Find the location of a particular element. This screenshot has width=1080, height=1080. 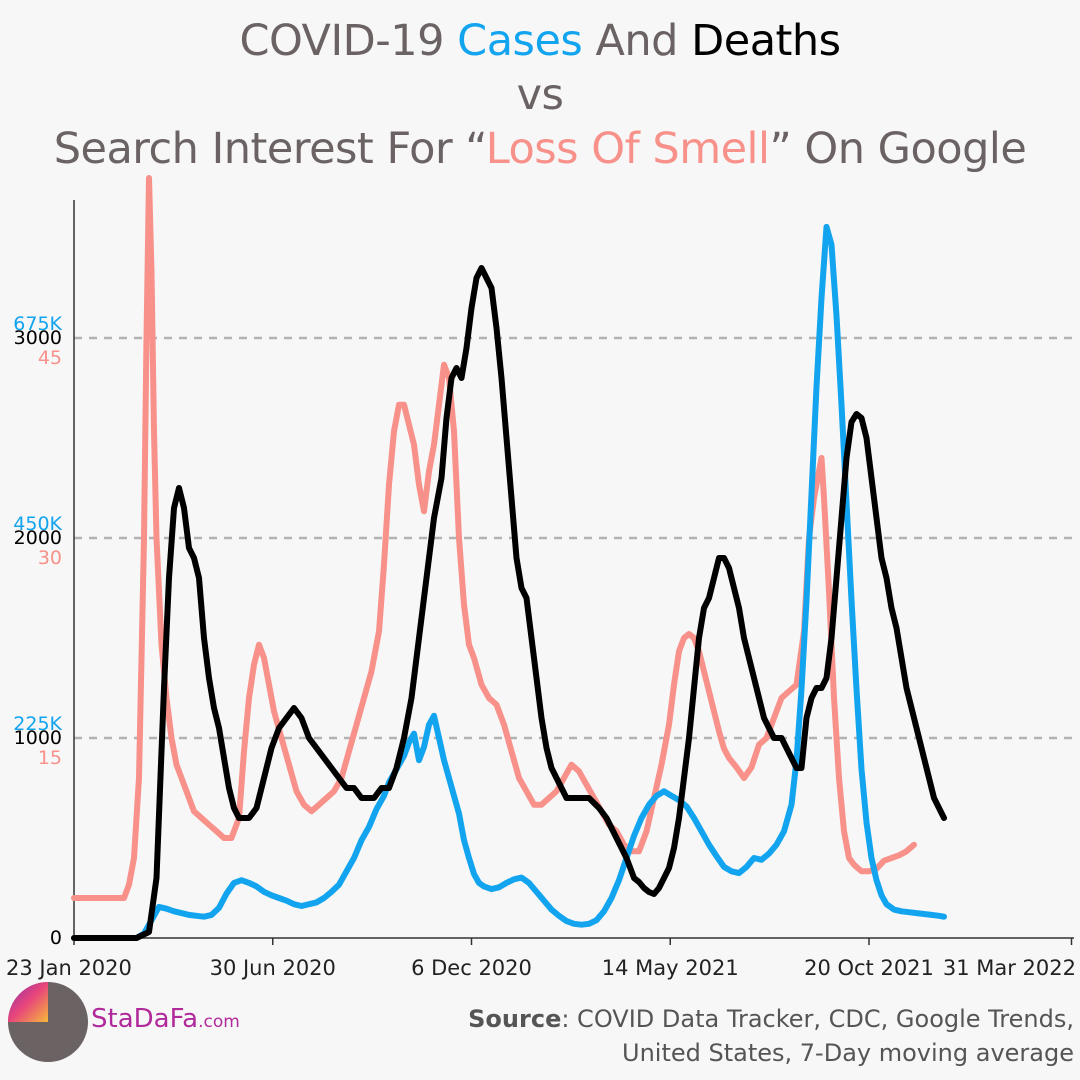

y-tick-deaths-0: 0 is located at coordinates (56, 938).